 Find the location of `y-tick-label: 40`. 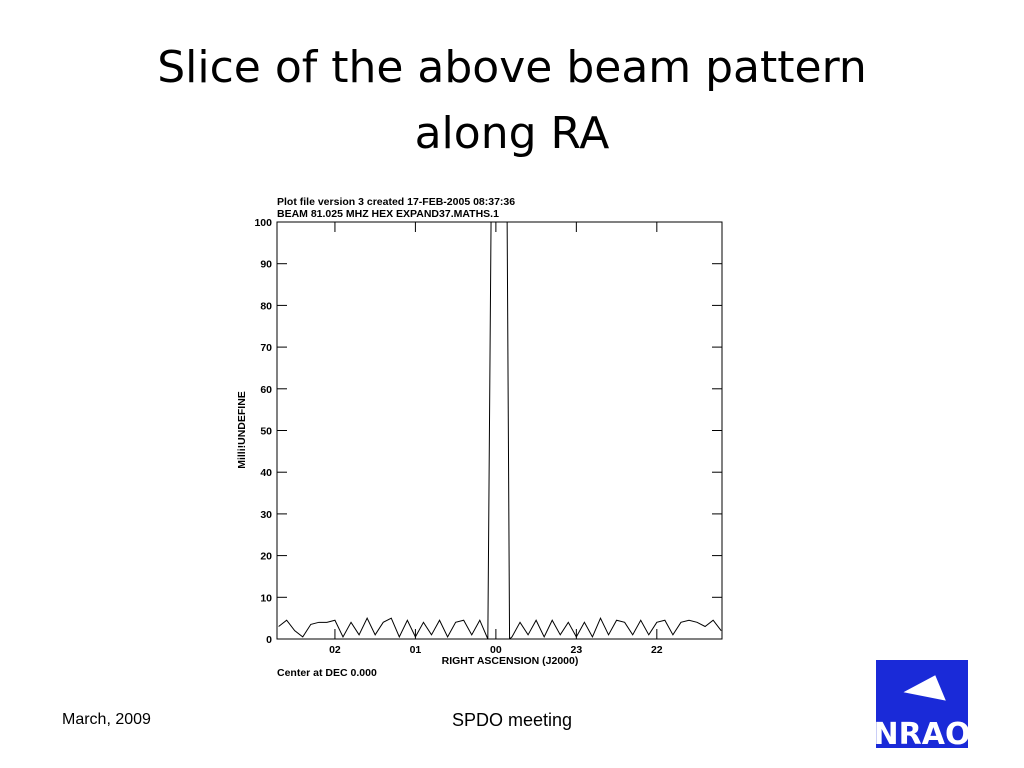

y-tick-label: 40 is located at coordinates (266, 473).